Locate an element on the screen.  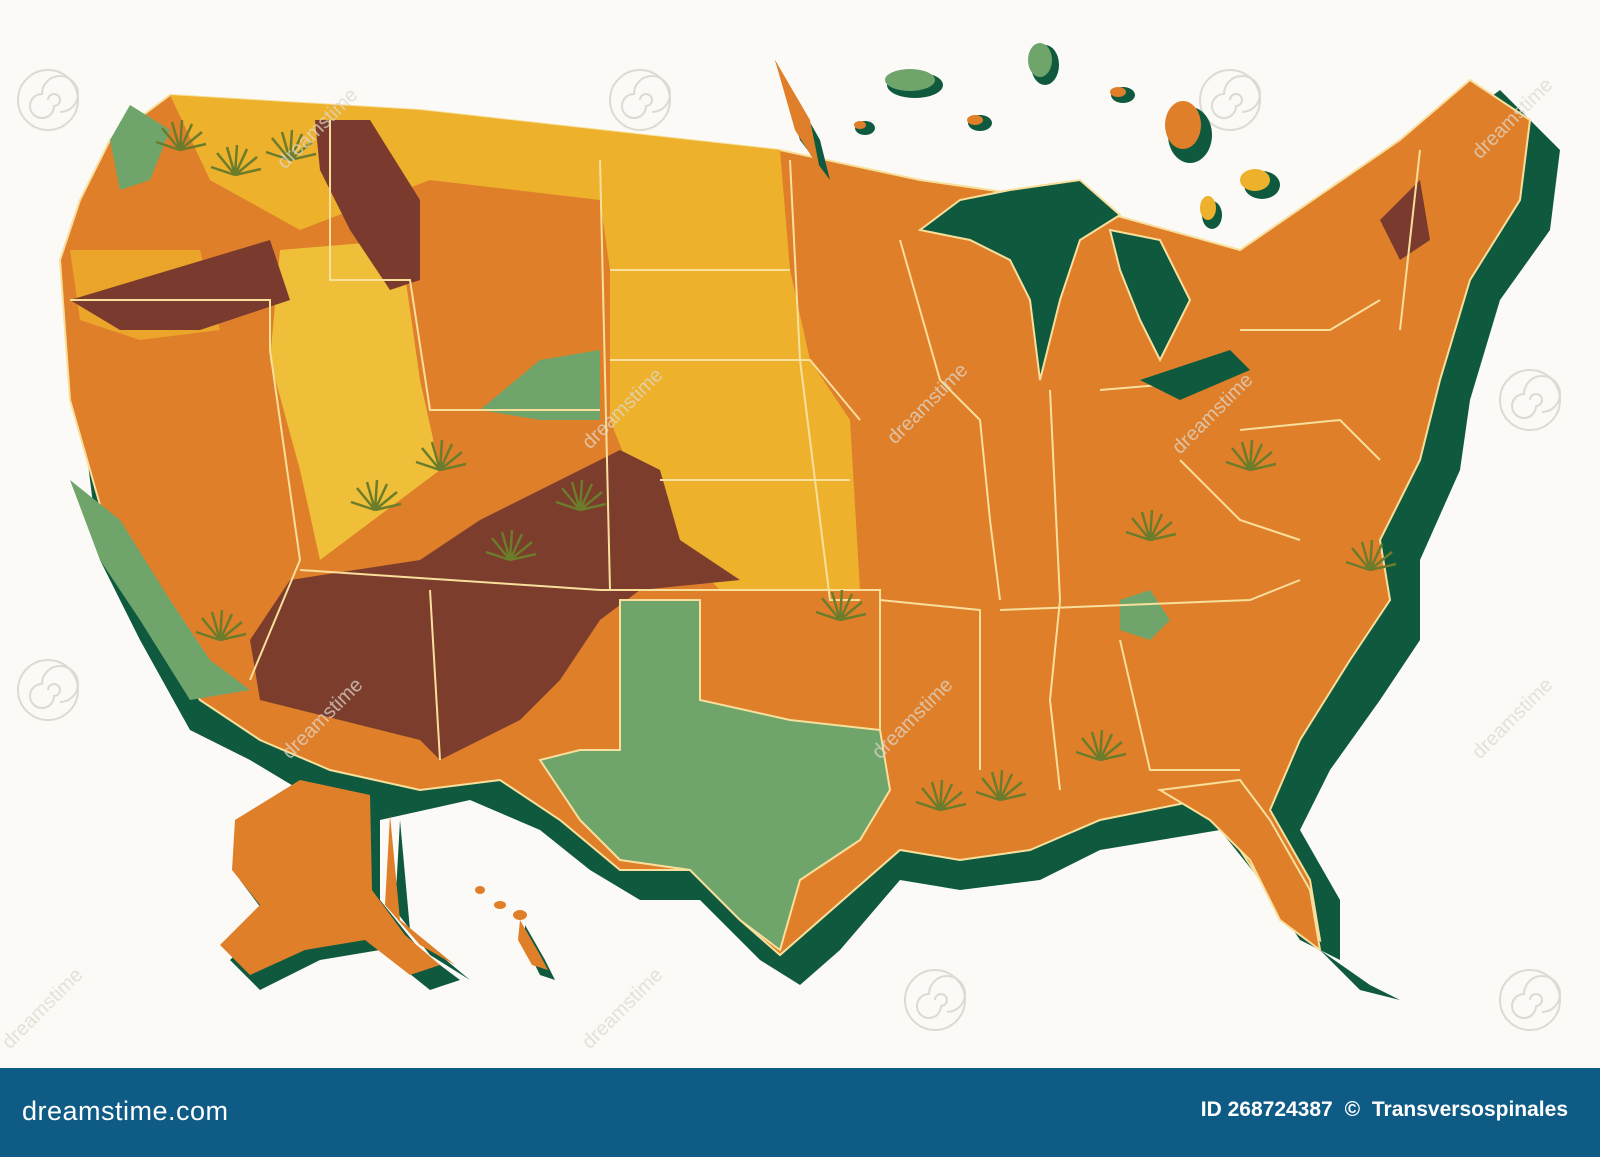
florida-keys-shadow is located at coordinates (1360, 975).